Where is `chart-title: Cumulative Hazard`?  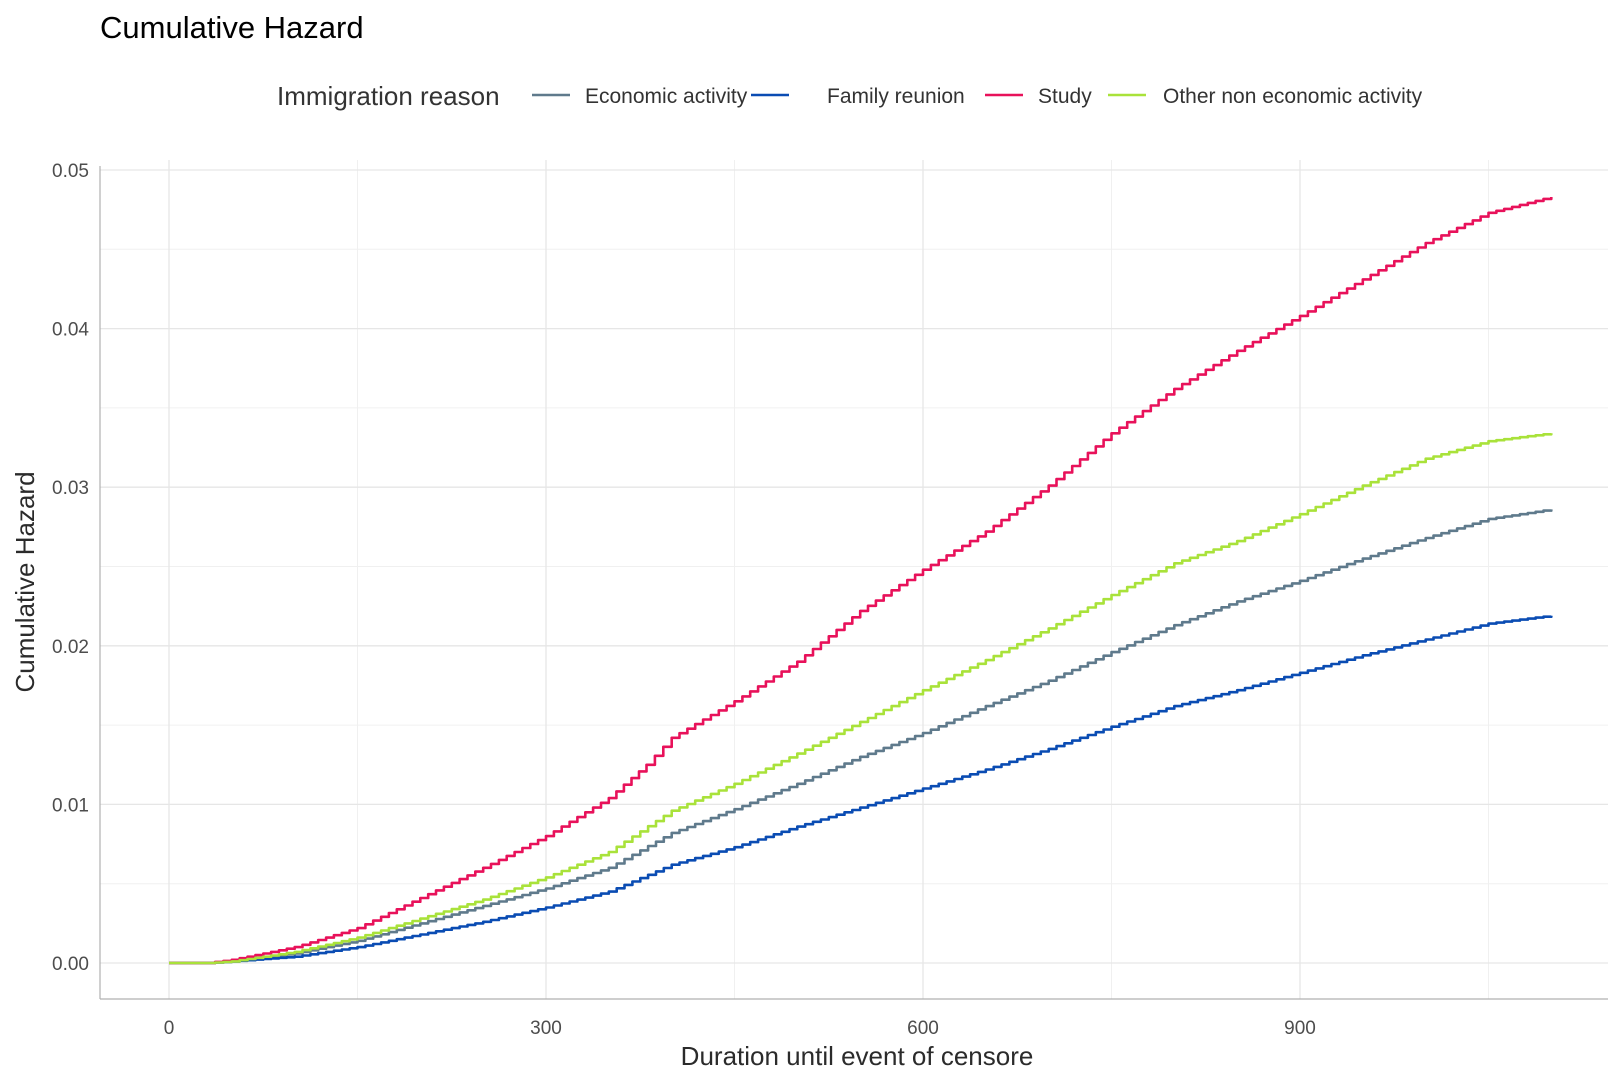
chart-title: Cumulative Hazard is located at coordinates (232, 27).